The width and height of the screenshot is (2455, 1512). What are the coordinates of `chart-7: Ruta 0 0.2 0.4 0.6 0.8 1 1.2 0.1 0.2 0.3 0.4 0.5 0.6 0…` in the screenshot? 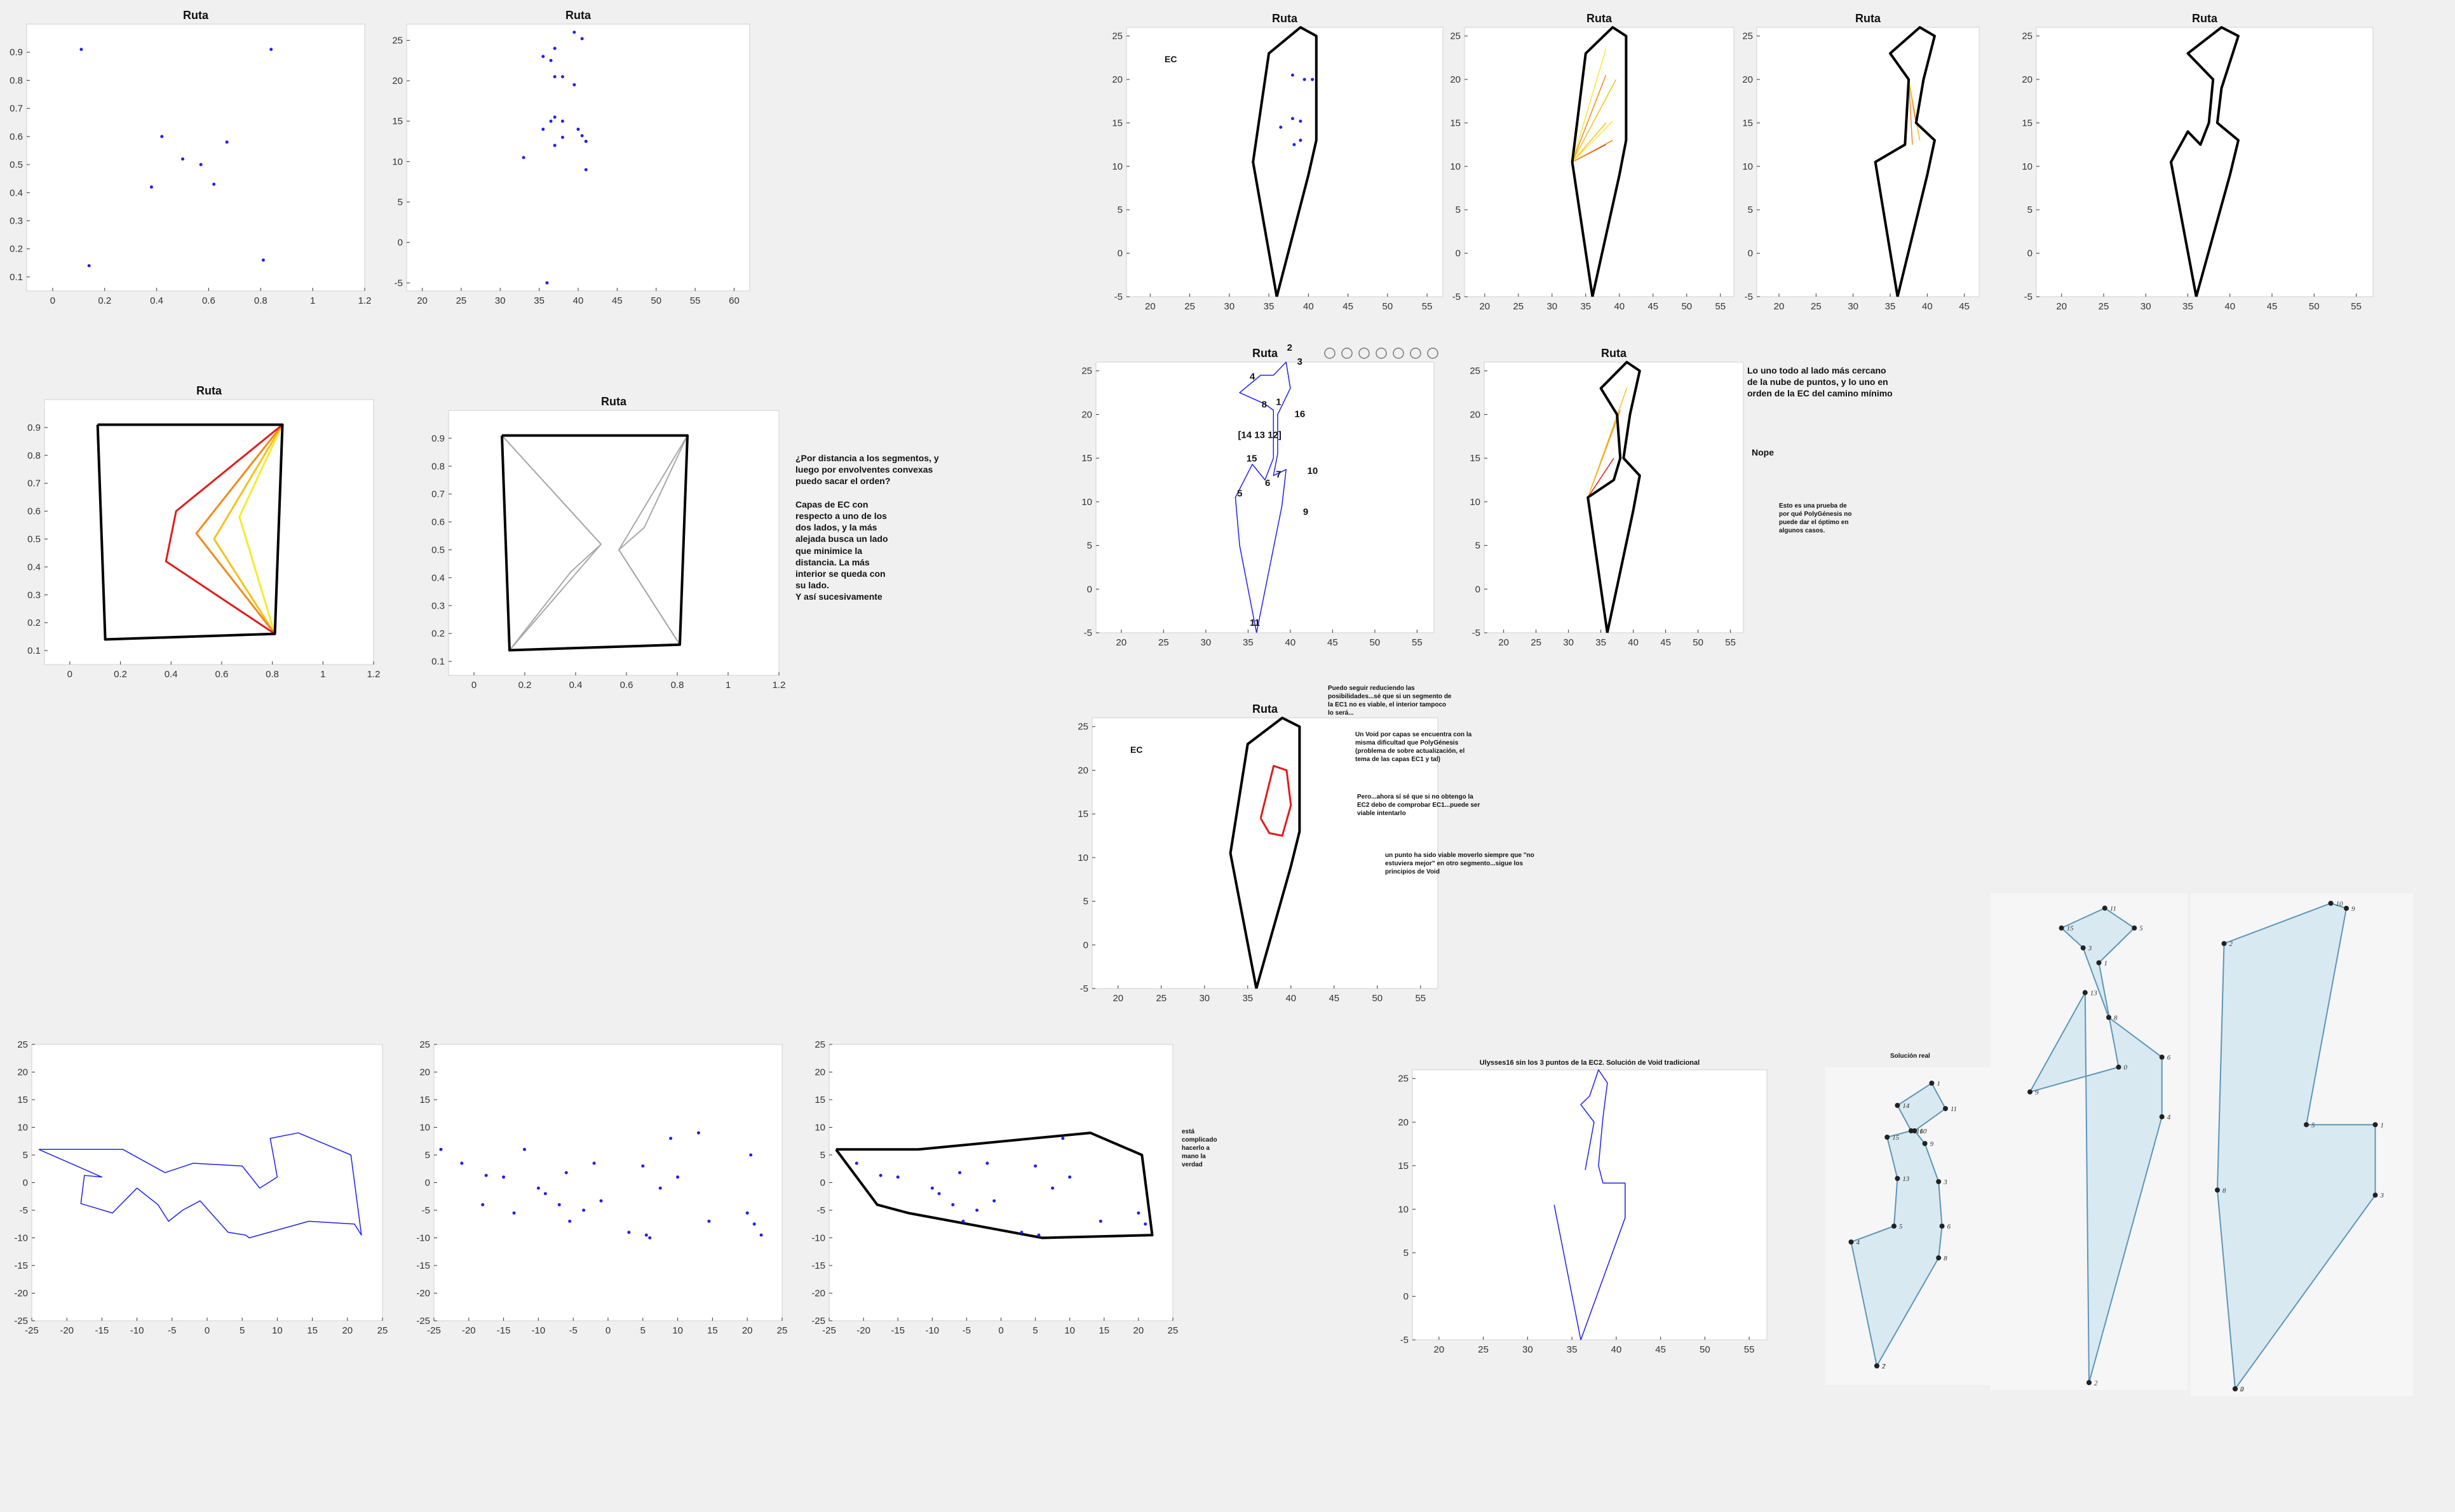 It's located at (608, 543).